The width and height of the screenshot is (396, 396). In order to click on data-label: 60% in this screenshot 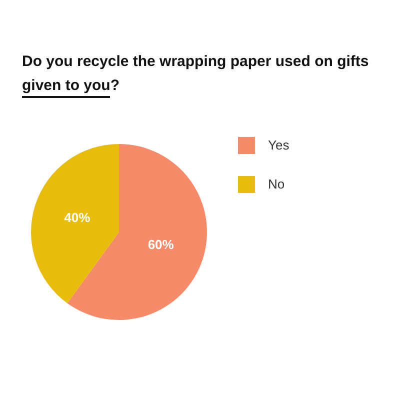, I will do `click(161, 244)`.